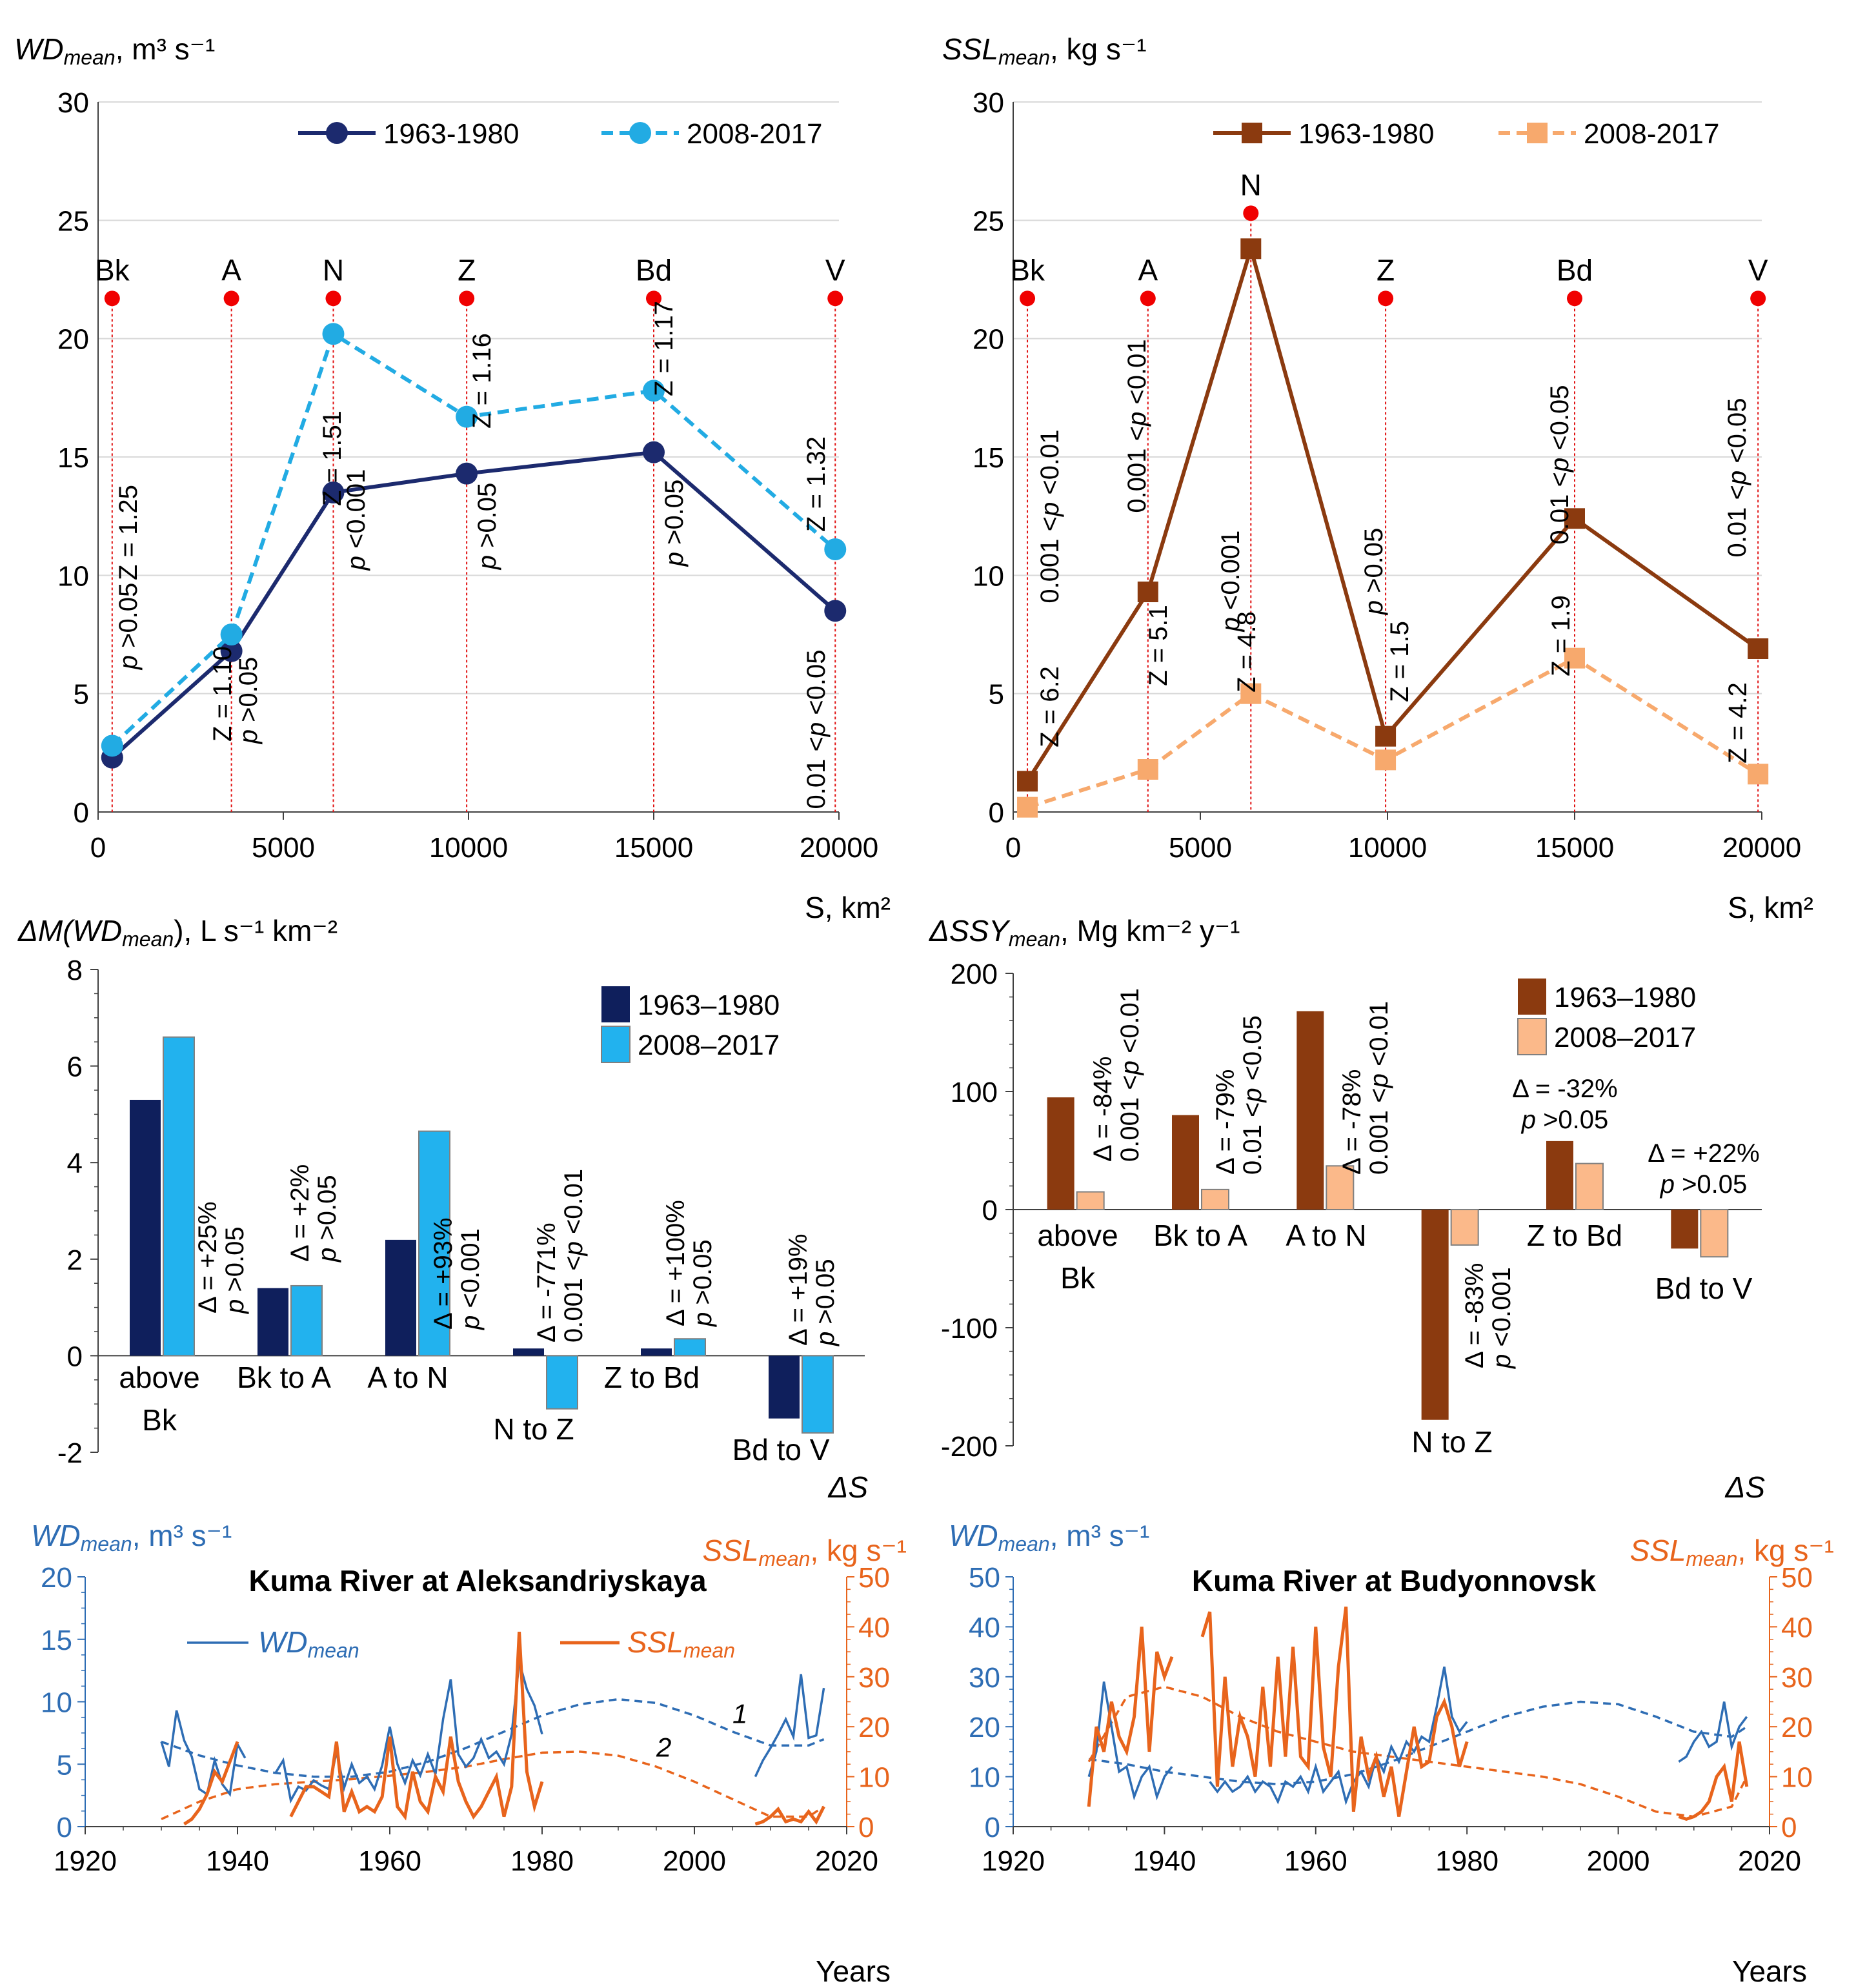 The height and width of the screenshot is (1988, 1856). What do you see at coordinates (443, 1273) in the screenshot?
I see `annotation-delta: Δ = +93%` at bounding box center [443, 1273].